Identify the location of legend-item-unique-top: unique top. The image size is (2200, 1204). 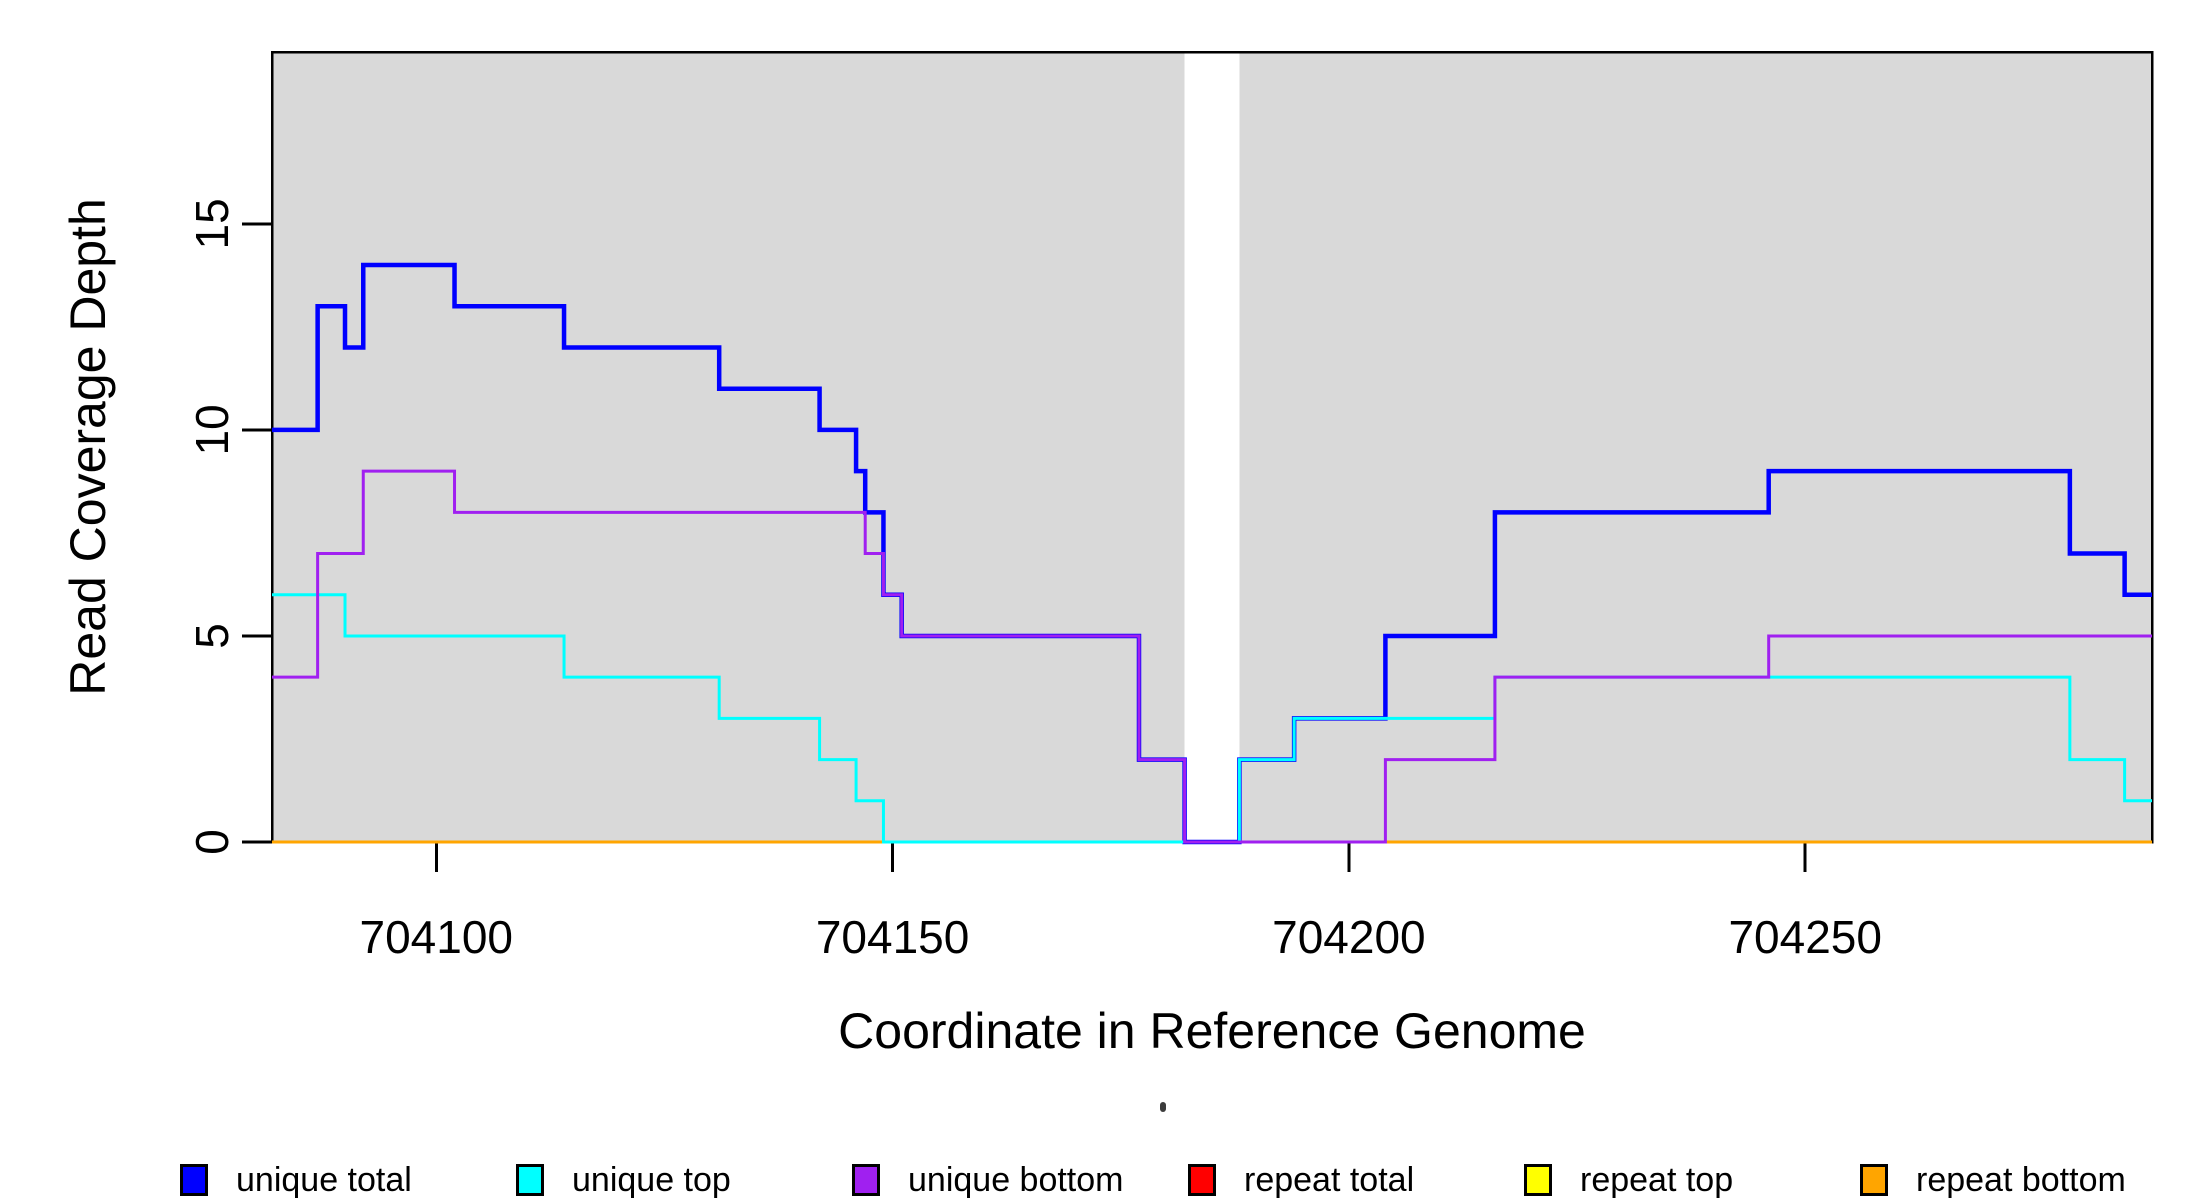
(623, 1180).